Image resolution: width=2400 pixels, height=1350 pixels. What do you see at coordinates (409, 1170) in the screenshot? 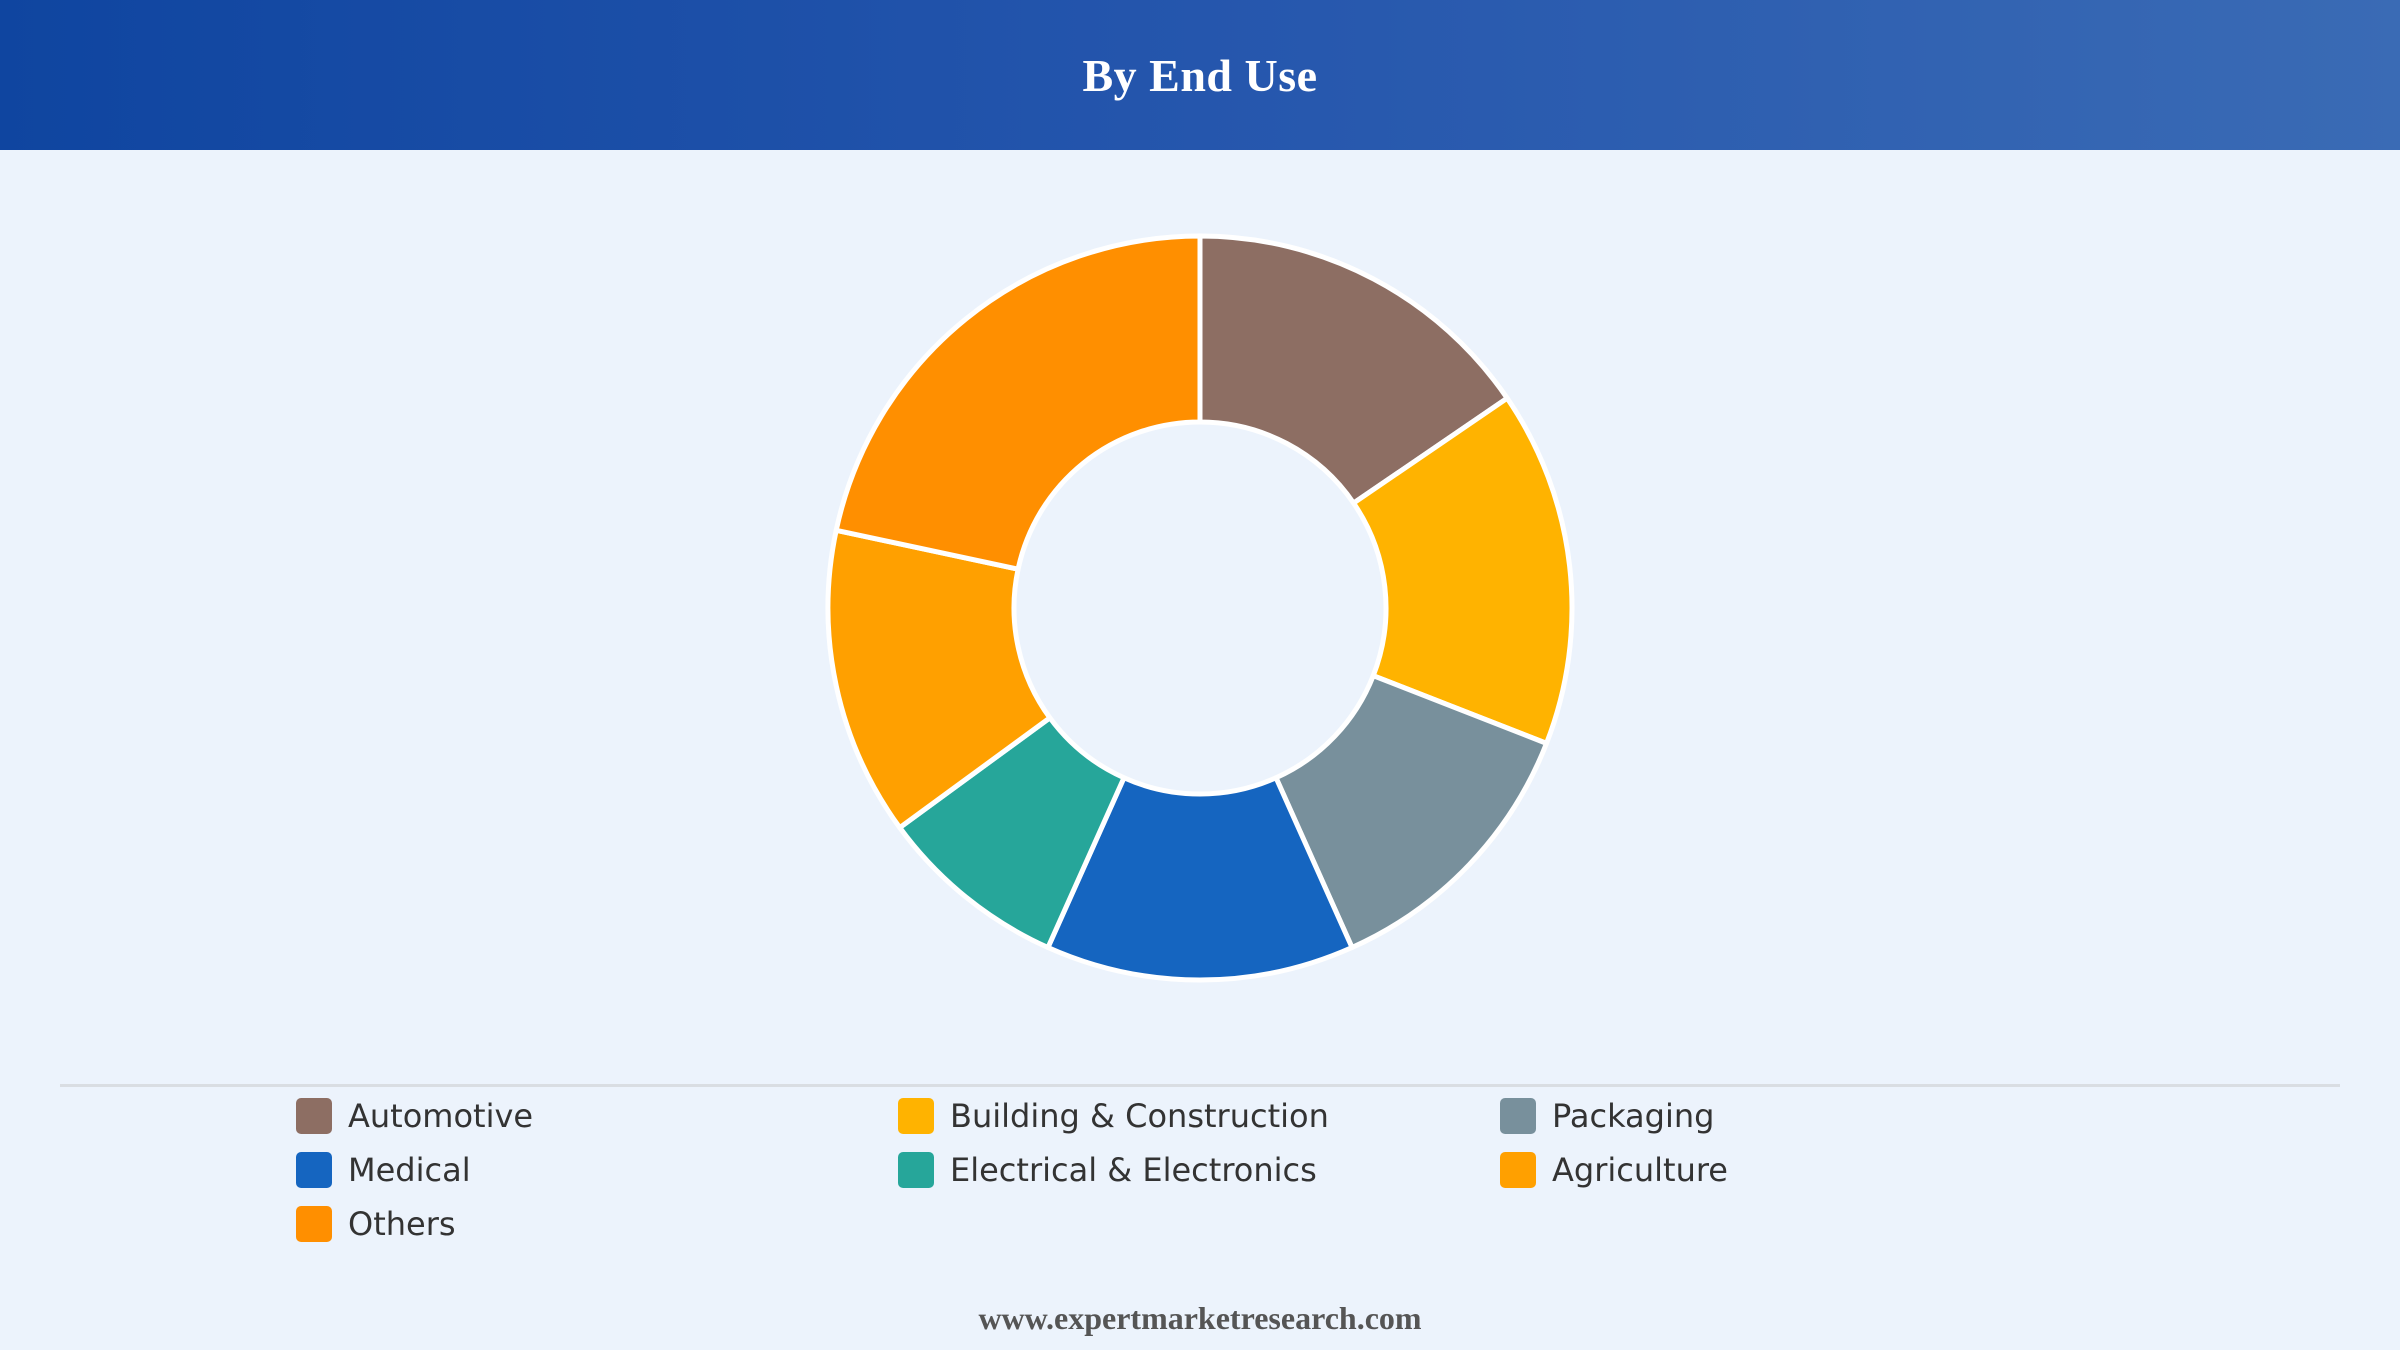
I see `legend-label: Medical` at bounding box center [409, 1170].